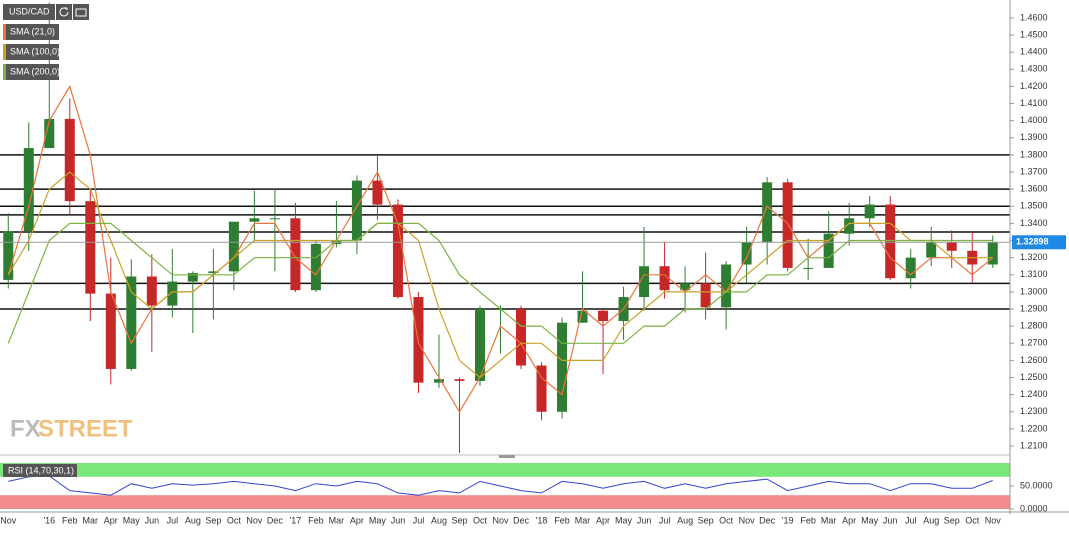 The image size is (1069, 536). What do you see at coordinates (1034, 291) in the screenshot?
I see `y-tick-label: 1.3000` at bounding box center [1034, 291].